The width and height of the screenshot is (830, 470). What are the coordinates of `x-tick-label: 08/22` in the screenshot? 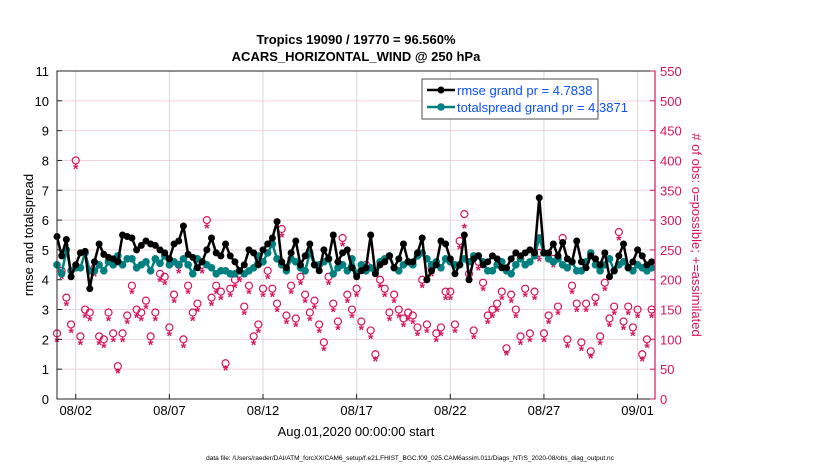 It's located at (450, 410).